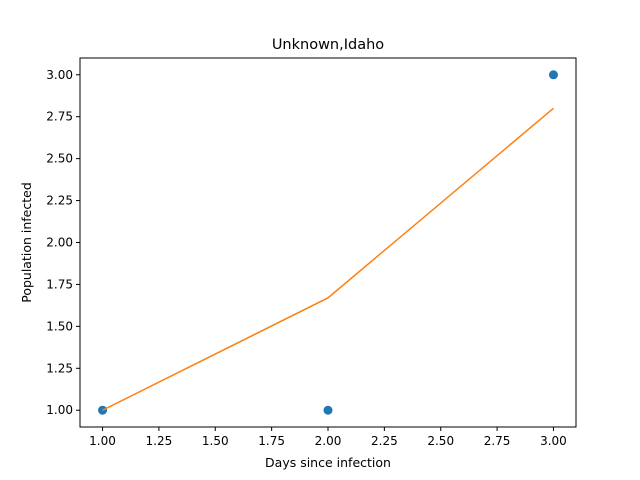 The image size is (640, 480). What do you see at coordinates (328, 462) in the screenshot?
I see `x-axis-label: Days since infection` at bounding box center [328, 462].